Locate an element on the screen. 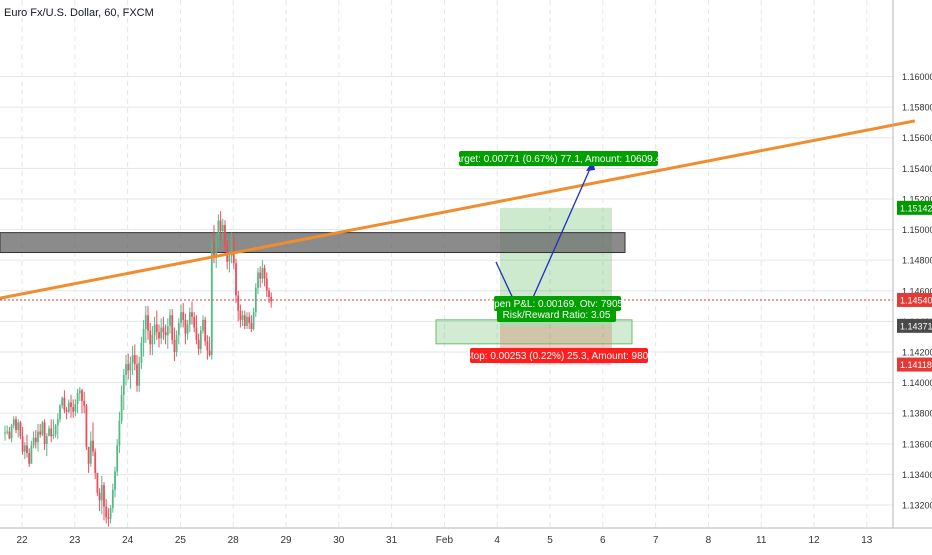 Image resolution: width=932 pixels, height=555 pixels. y-tick-label: 1.13200 is located at coordinates (917, 506).